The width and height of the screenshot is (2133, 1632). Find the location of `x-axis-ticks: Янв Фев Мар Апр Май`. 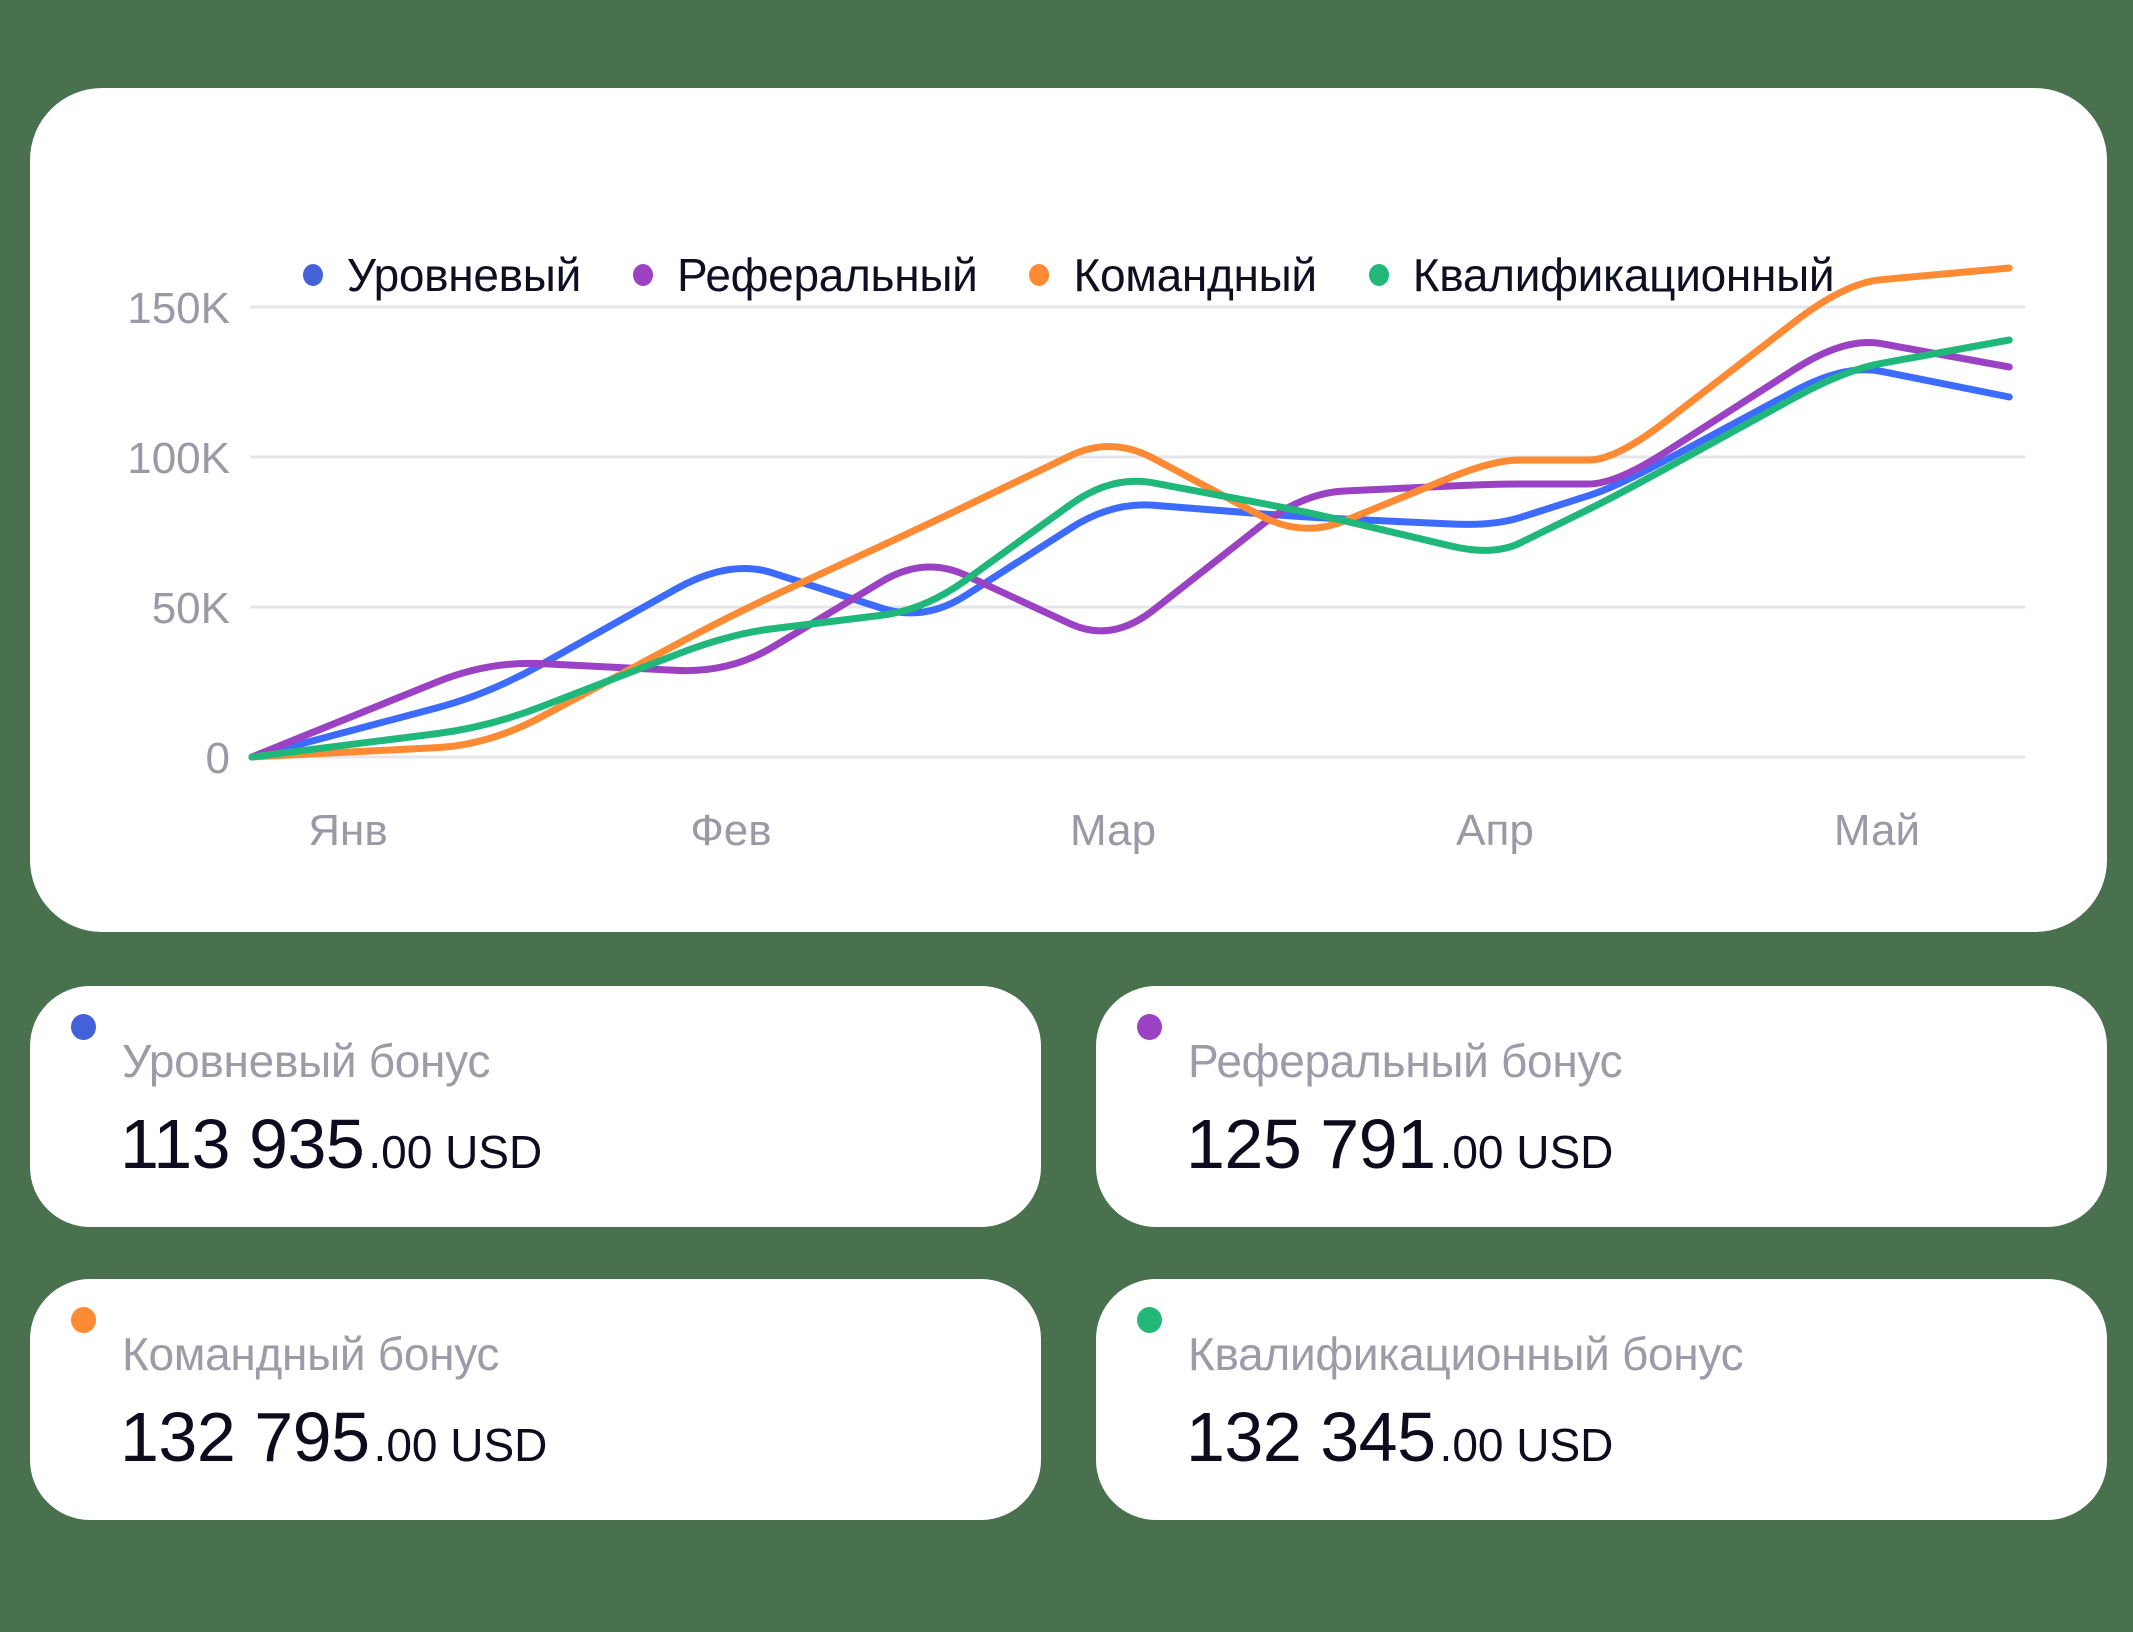

x-axis-ticks: Янв Фев Мар Апр Май is located at coordinates (1114, 830).